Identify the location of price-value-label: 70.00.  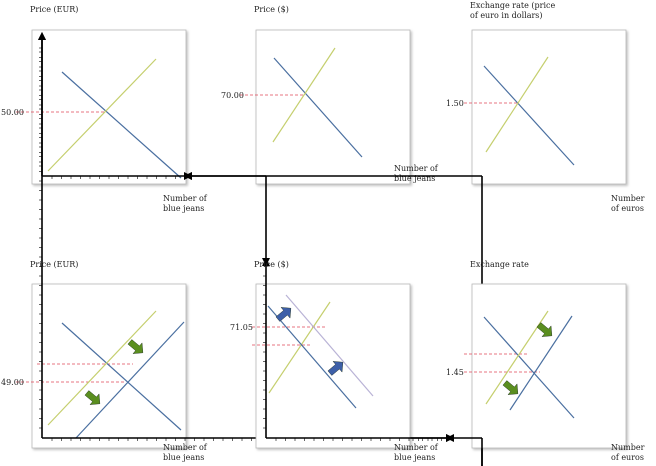
(232, 95).